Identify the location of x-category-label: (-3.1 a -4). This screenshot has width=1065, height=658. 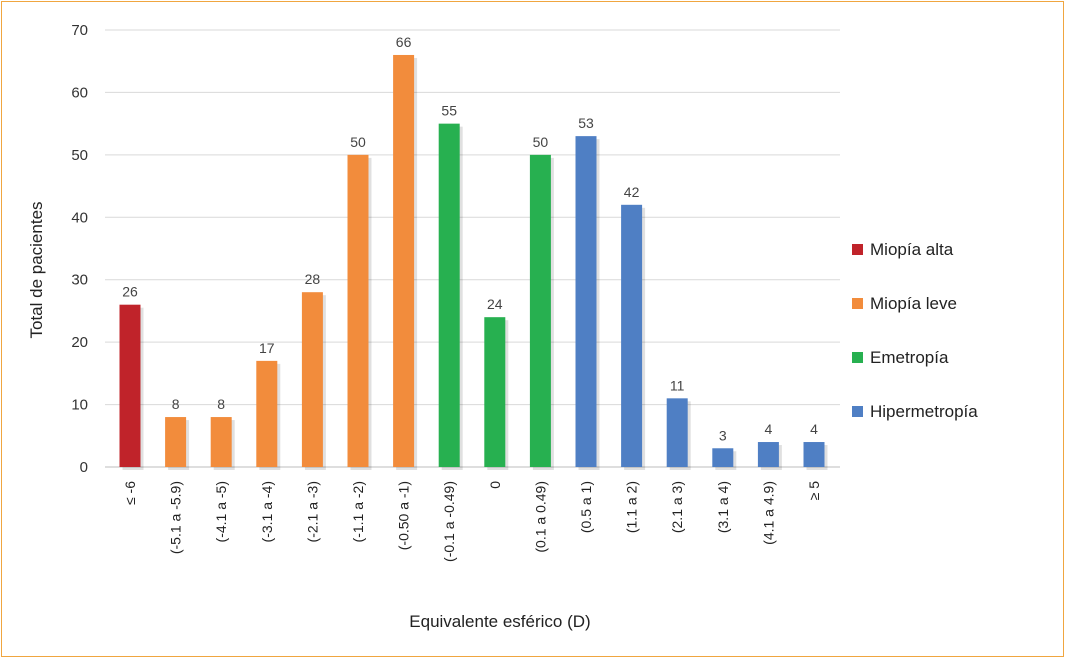
(267, 511).